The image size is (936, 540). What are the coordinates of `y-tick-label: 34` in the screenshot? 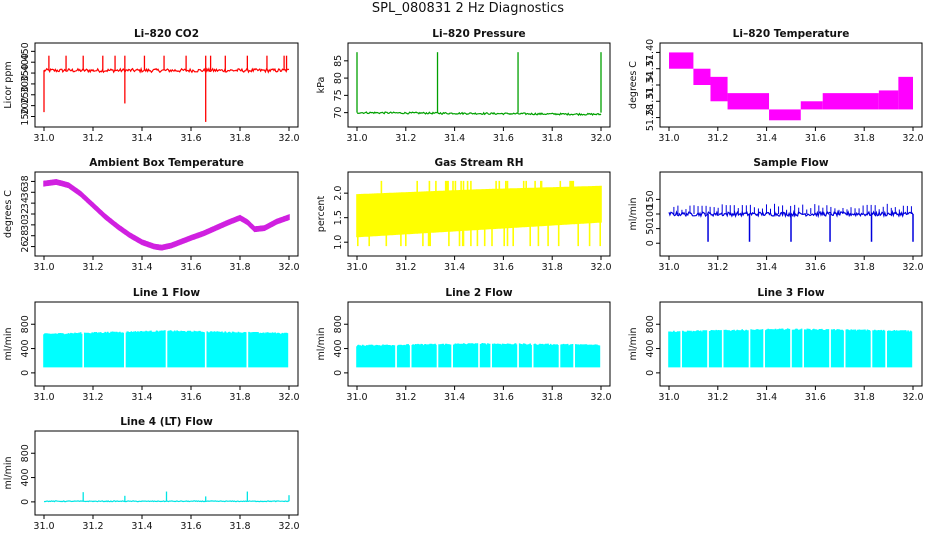 It's located at (25, 203).